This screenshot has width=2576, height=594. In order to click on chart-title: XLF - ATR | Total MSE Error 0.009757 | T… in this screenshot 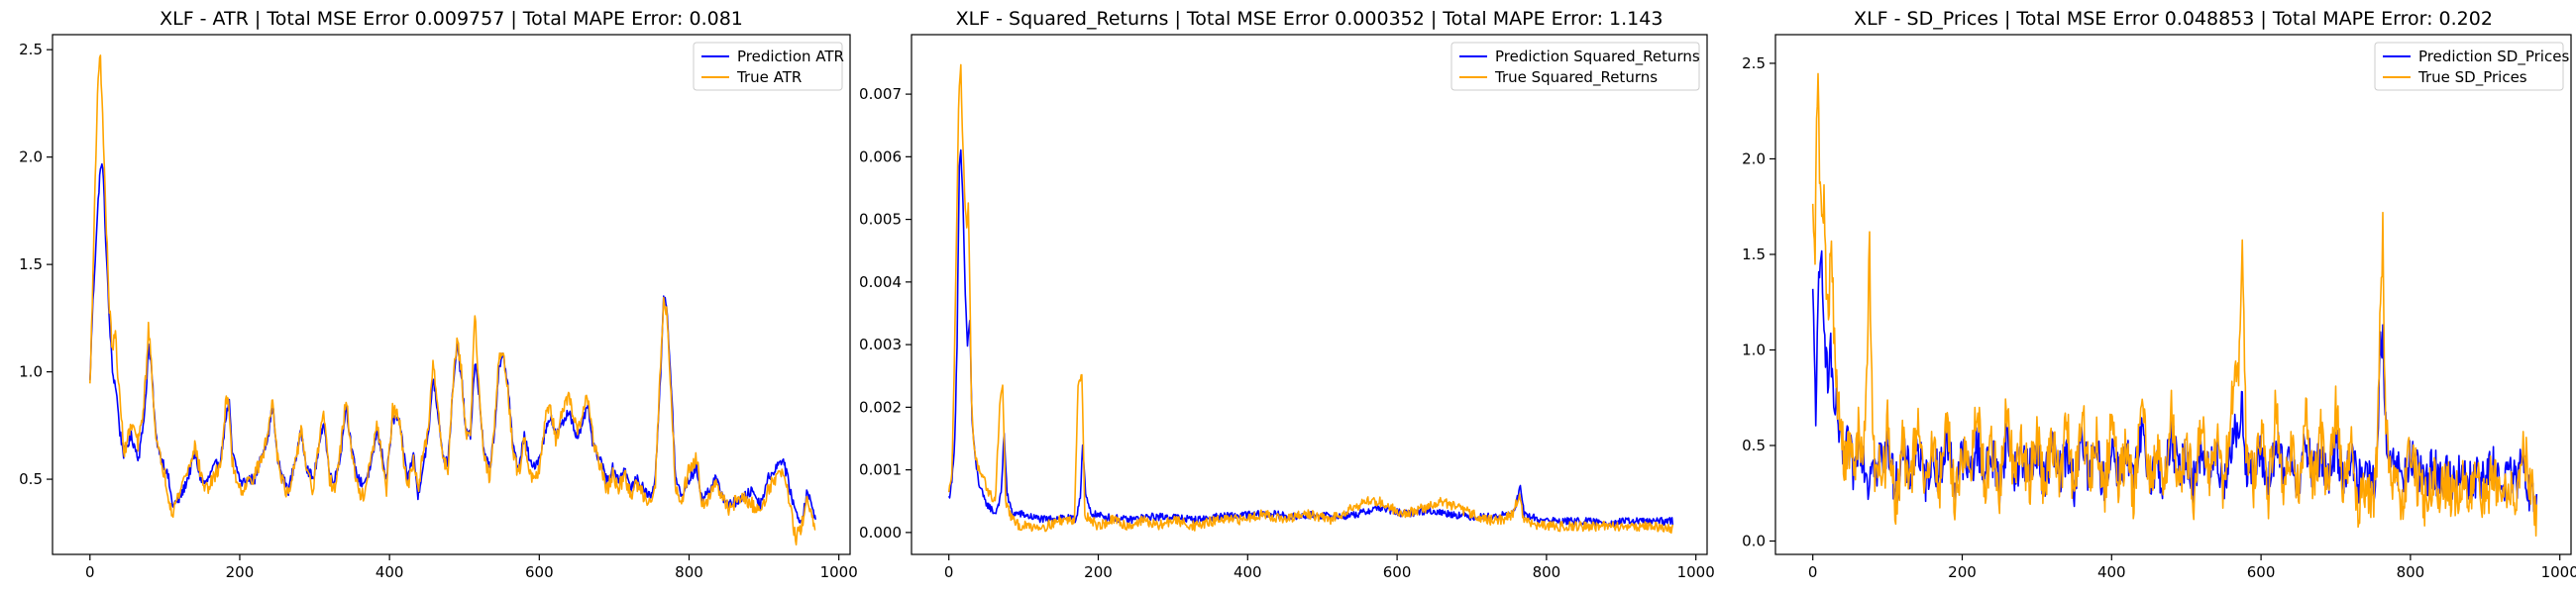, I will do `click(452, 19)`.